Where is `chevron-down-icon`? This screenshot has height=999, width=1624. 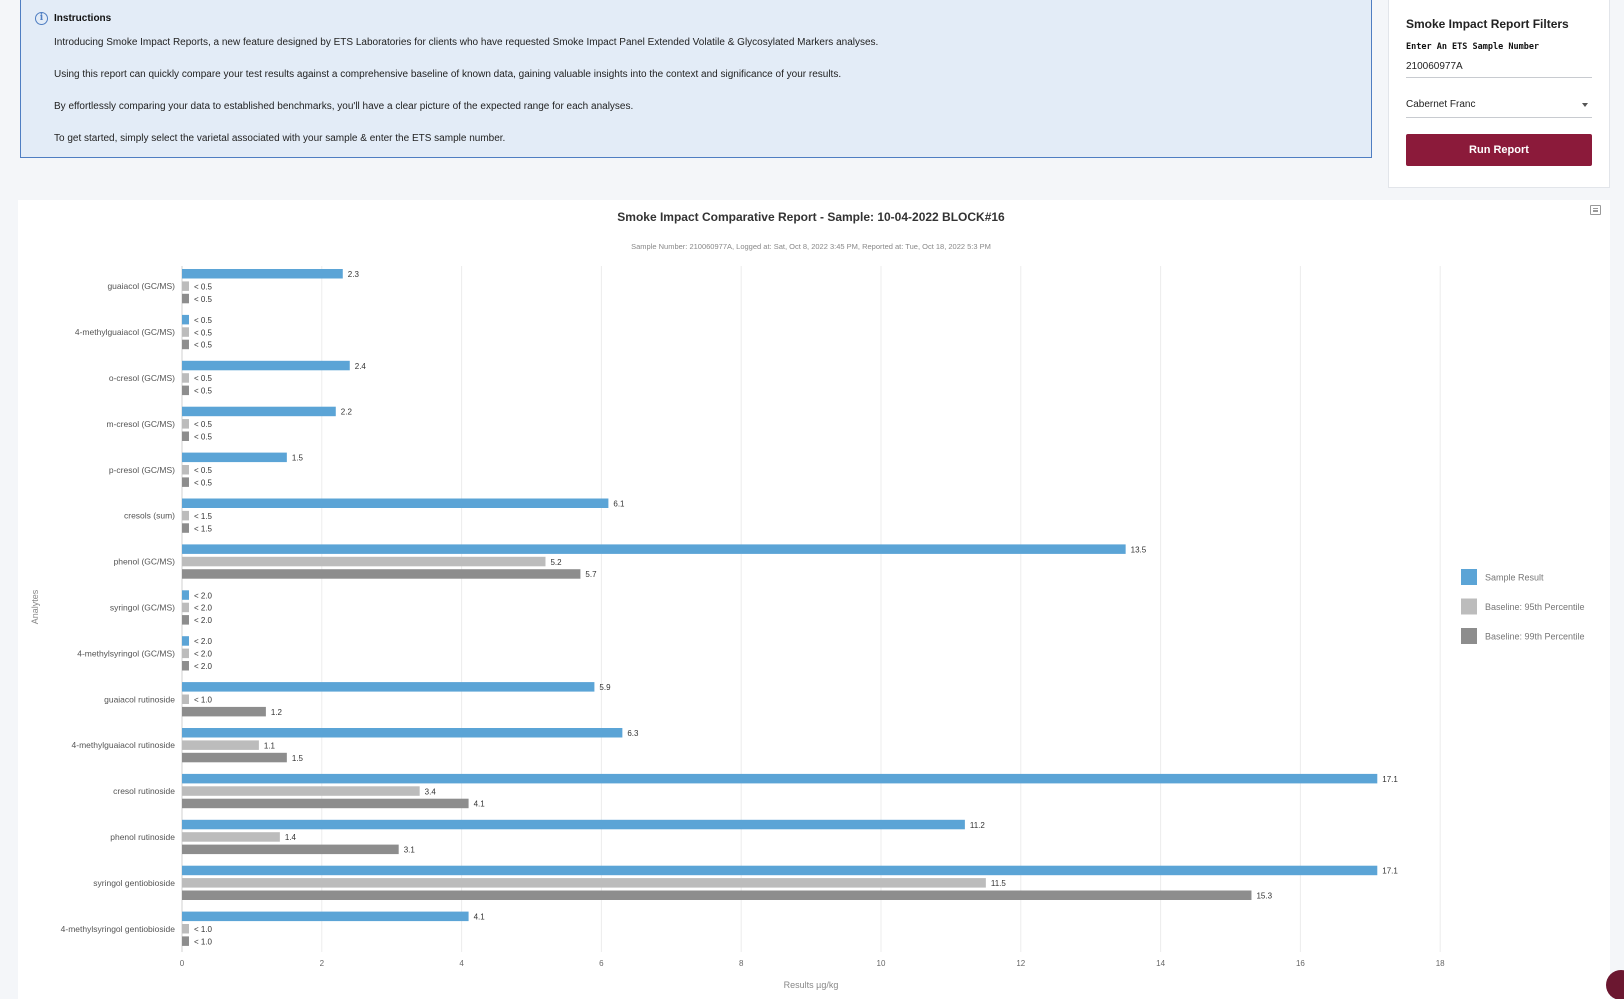 chevron-down-icon is located at coordinates (1585, 104).